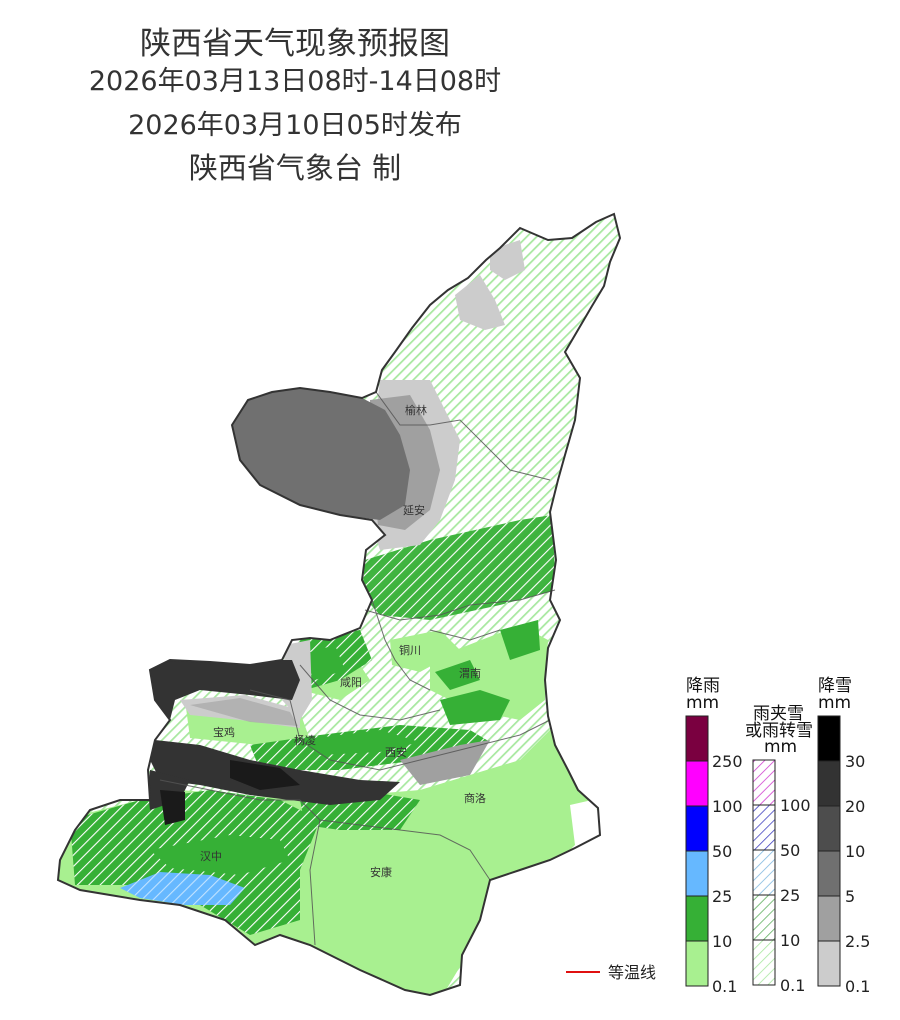 Image resolution: width=900 pixels, height=1020 pixels. Describe the element at coordinates (843, 836) in the screenshot. I see `snow-legend: 降雪 mm 30 20 10 5 2.5 0.1` at that location.